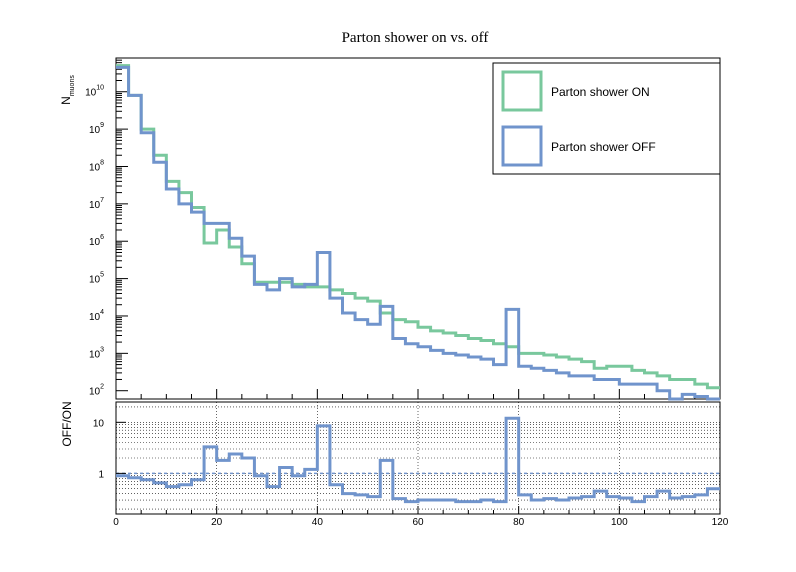 Image resolution: width=796 pixels, height=572 pixels. I want to click on main-y-tick-exponent: 2, so click(102, 387).